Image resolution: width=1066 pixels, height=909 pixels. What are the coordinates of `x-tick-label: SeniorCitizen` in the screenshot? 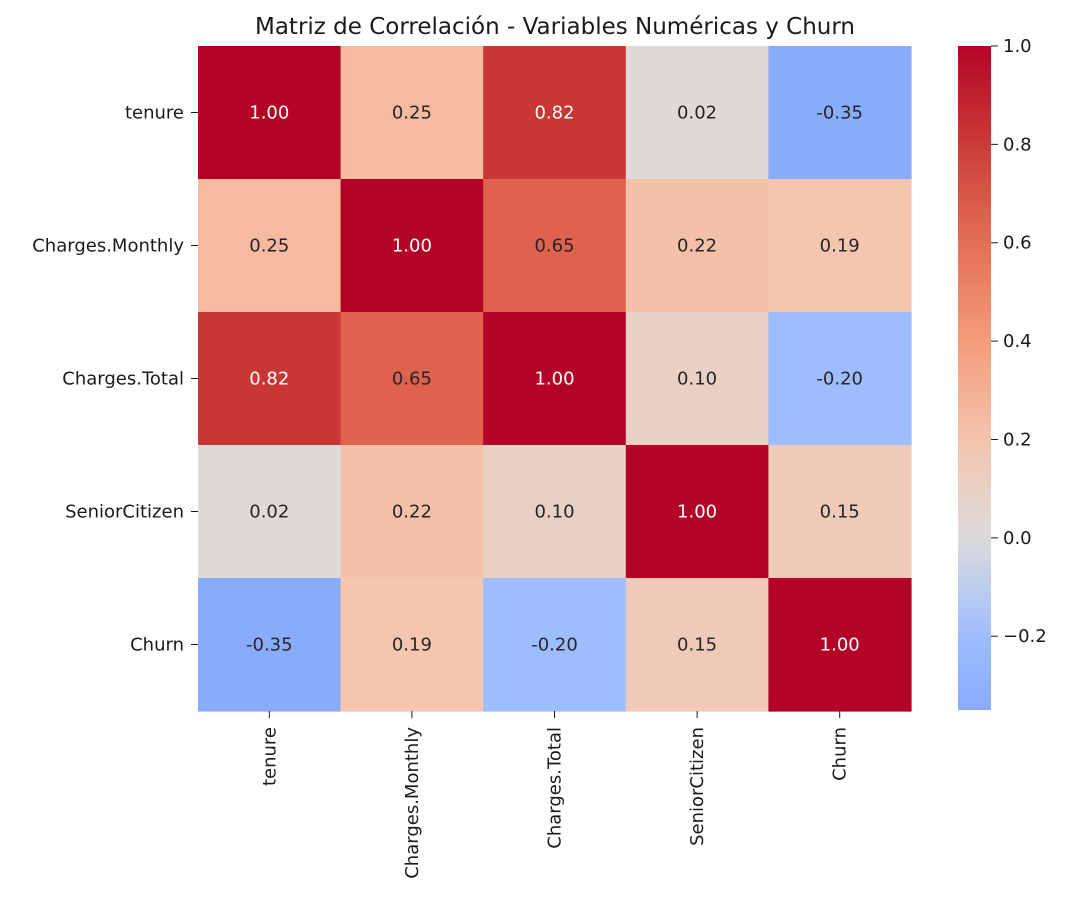 It's located at (697, 786).